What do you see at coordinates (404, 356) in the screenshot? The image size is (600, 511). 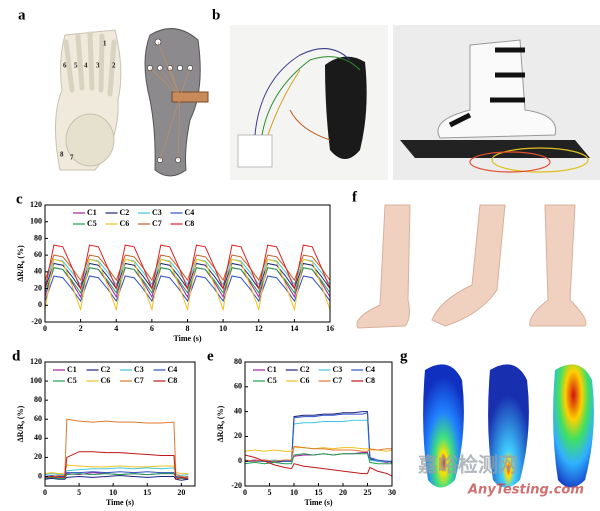 I see `panel-label: g` at bounding box center [404, 356].